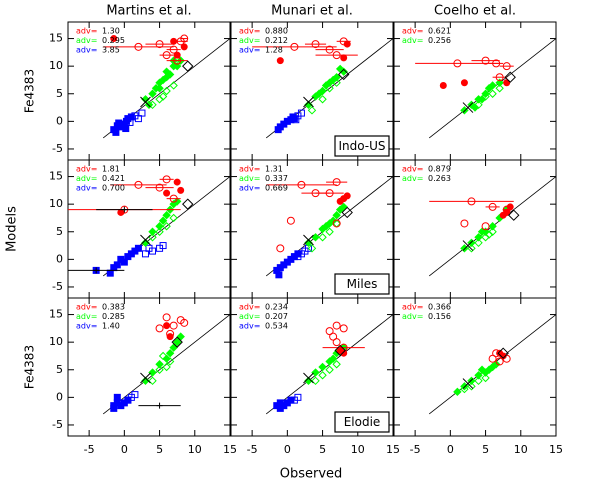 The height and width of the screenshot is (492, 591). I want to click on x-tick-label: 5, so click(485, 449).